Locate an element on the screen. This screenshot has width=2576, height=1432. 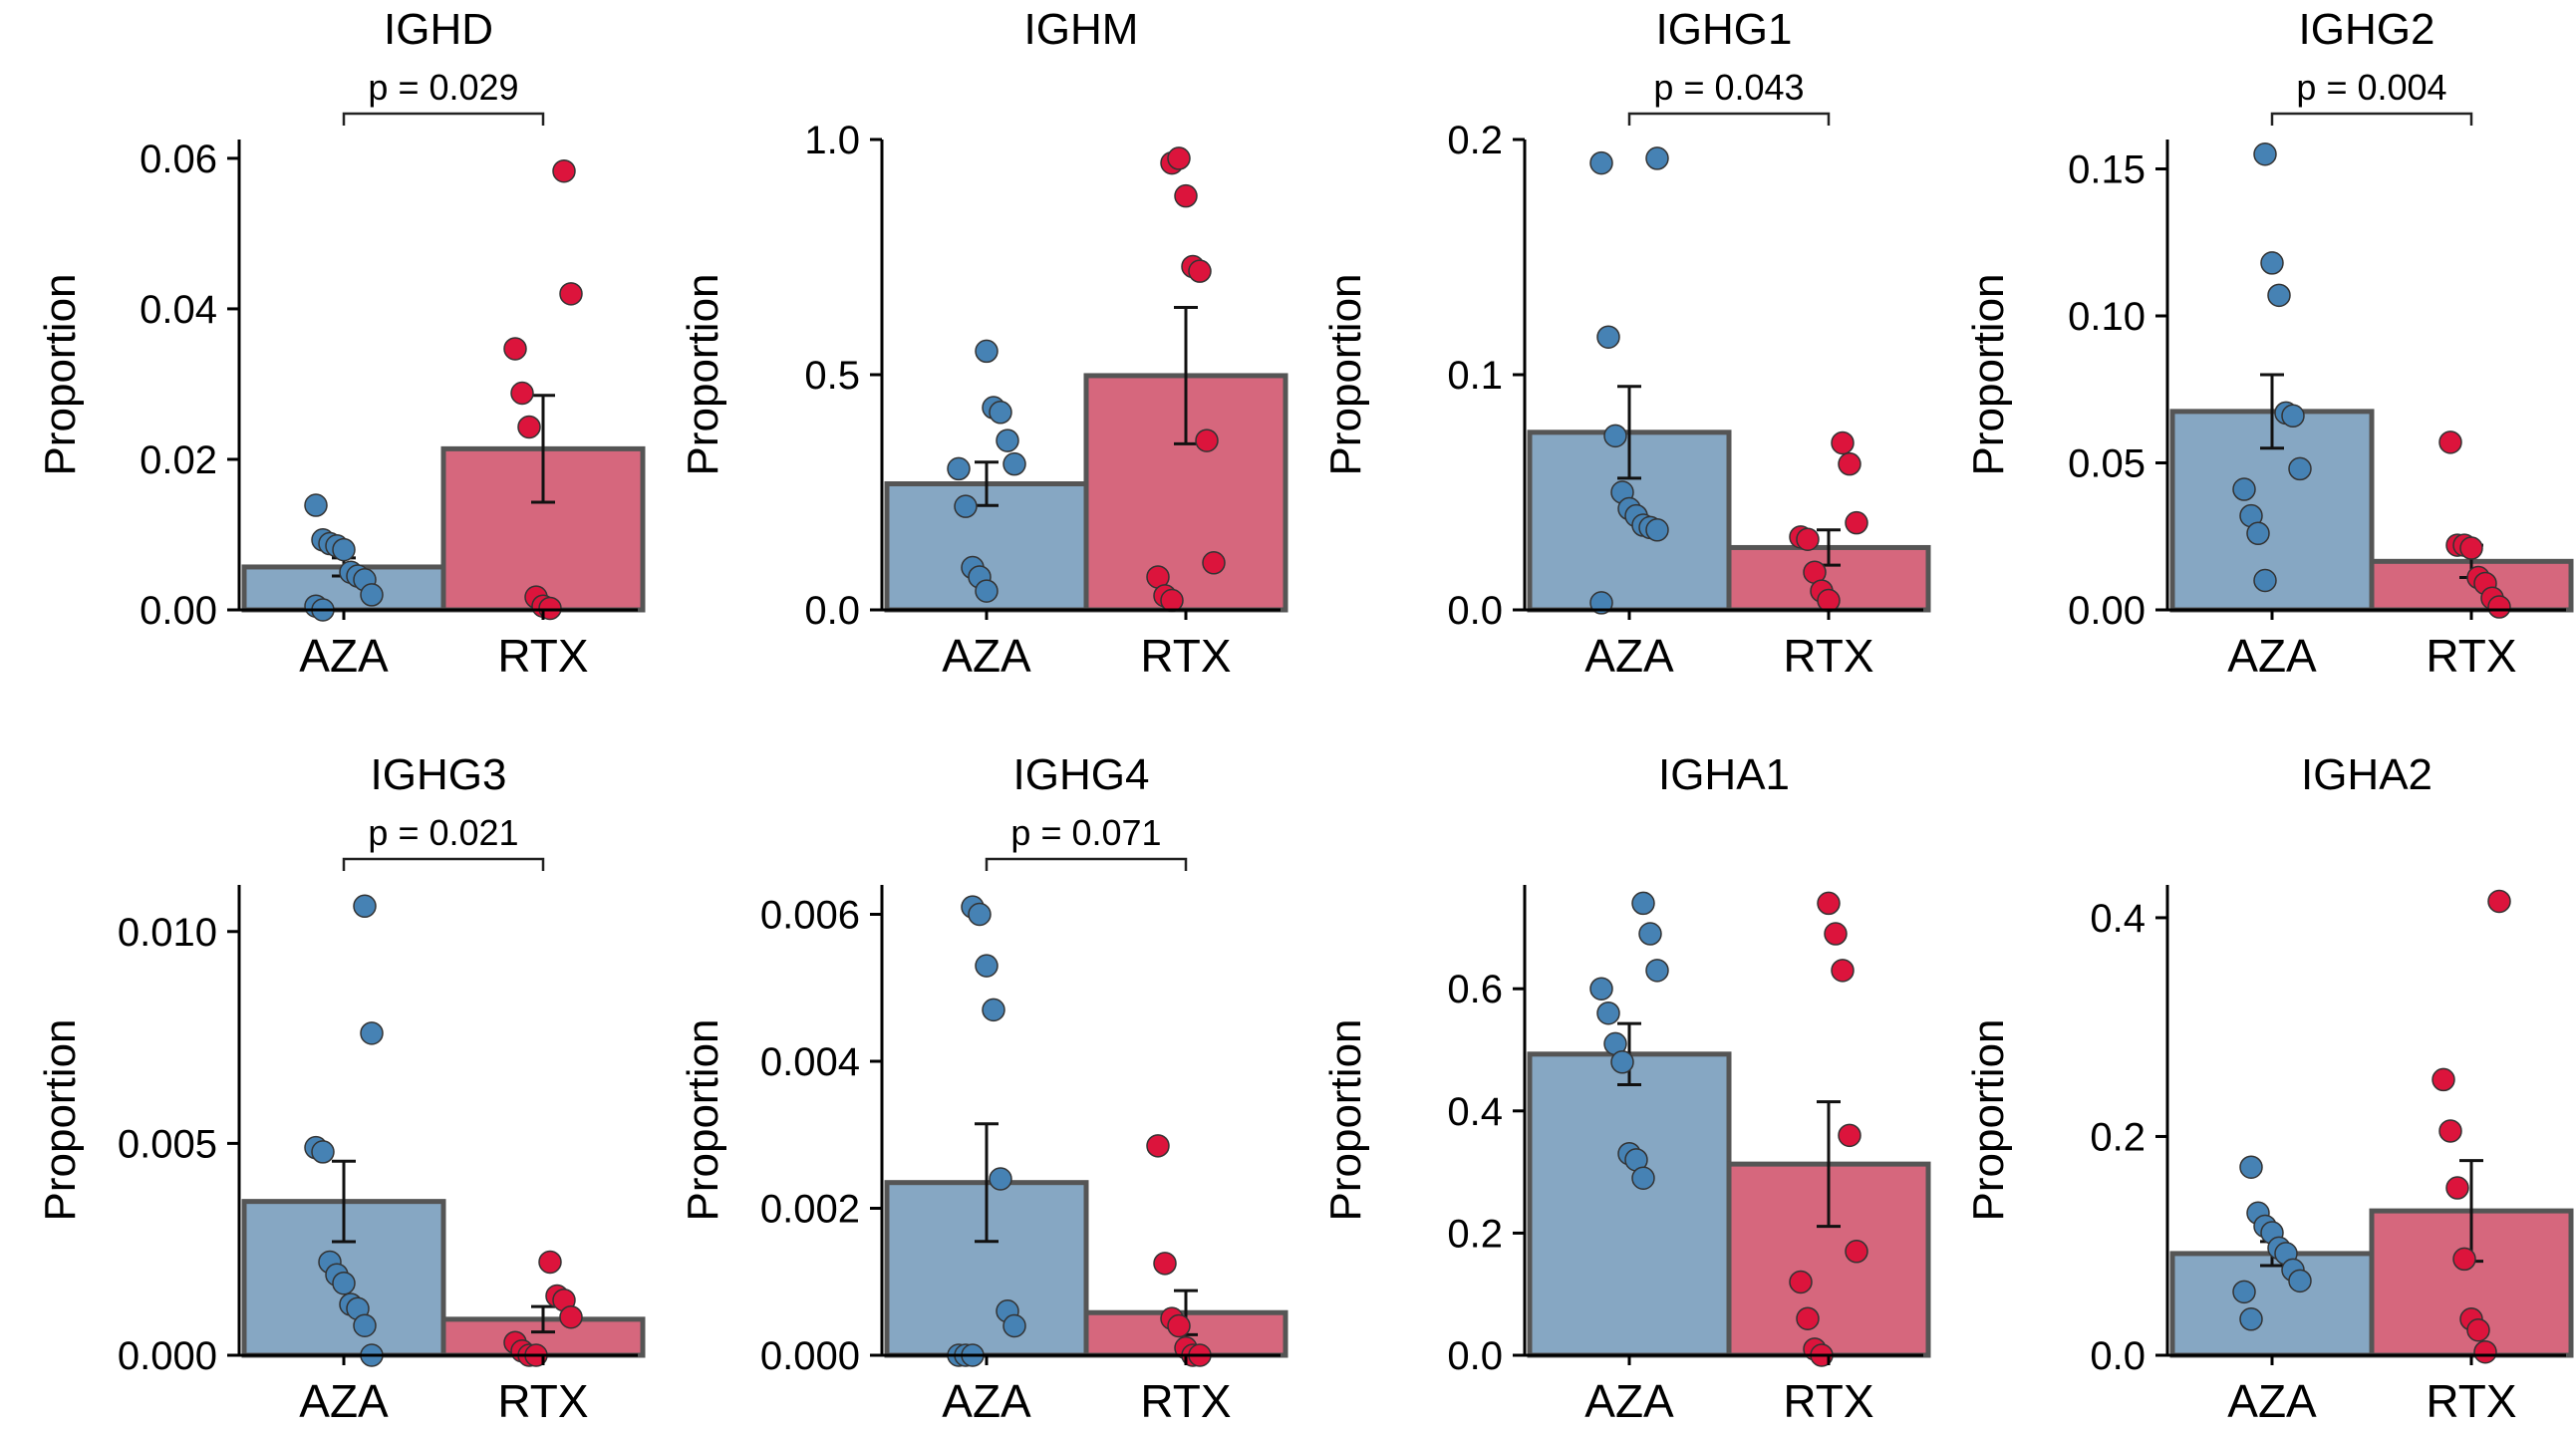
y-tick-label: 0.00 is located at coordinates (2107, 611).